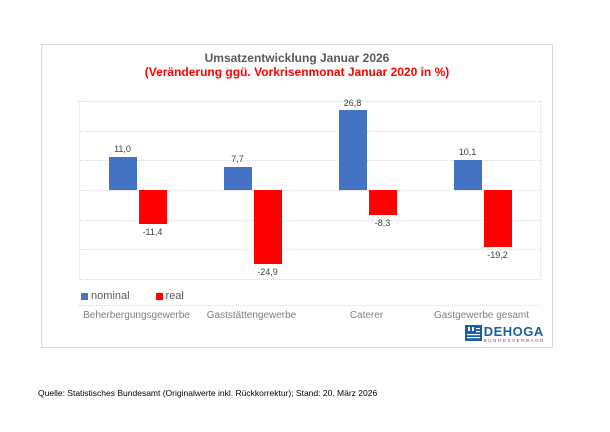 This screenshot has width=610, height=432. What do you see at coordinates (497, 254) in the screenshot?
I see `bar-value-label-real-3: -19,2` at bounding box center [497, 254].